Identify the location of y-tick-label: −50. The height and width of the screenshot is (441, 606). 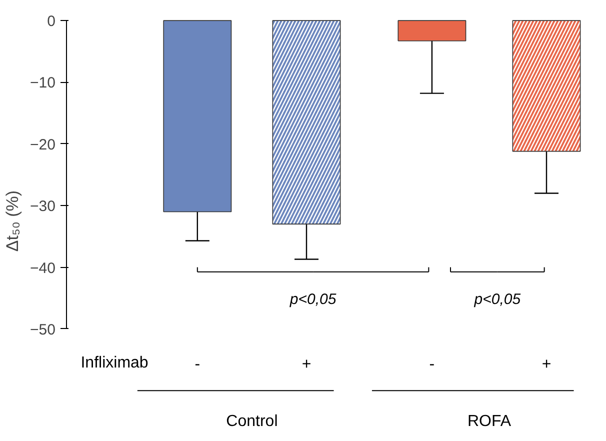
(43, 329).